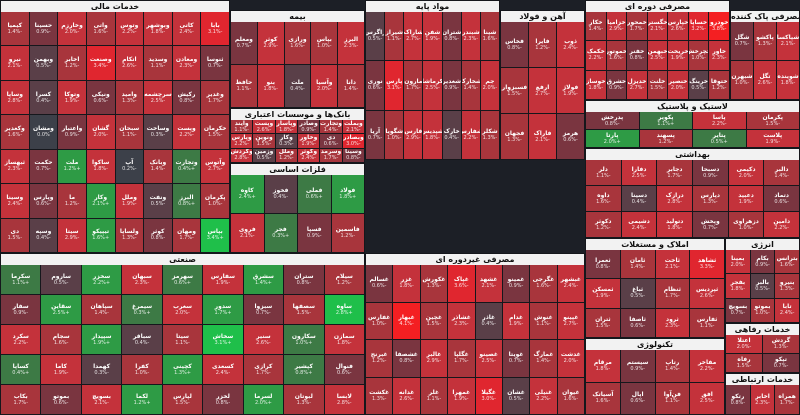 Image resolution: width=800 pixels, height=415 pixels. I want to click on stock-tile: ونوین -1.5%, so click(264, 141).